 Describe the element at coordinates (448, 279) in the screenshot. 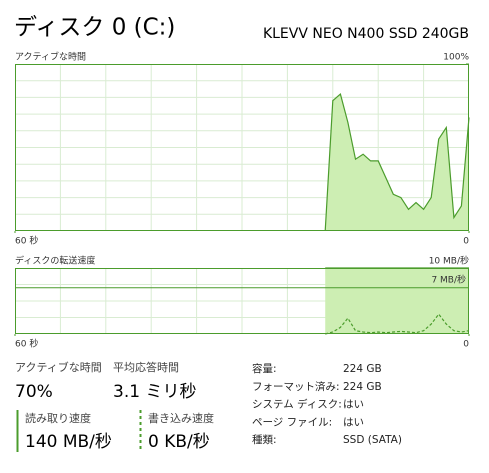

I see `reference-label: 7 MB/秒` at that location.